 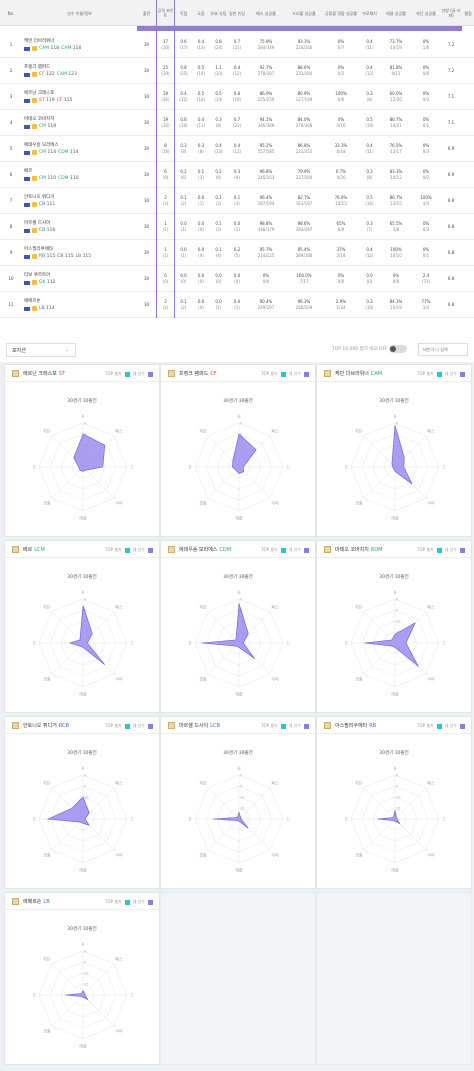 What do you see at coordinates (451, 304) in the screenshot?
I see `stat-cell: 6.8` at bounding box center [451, 304].